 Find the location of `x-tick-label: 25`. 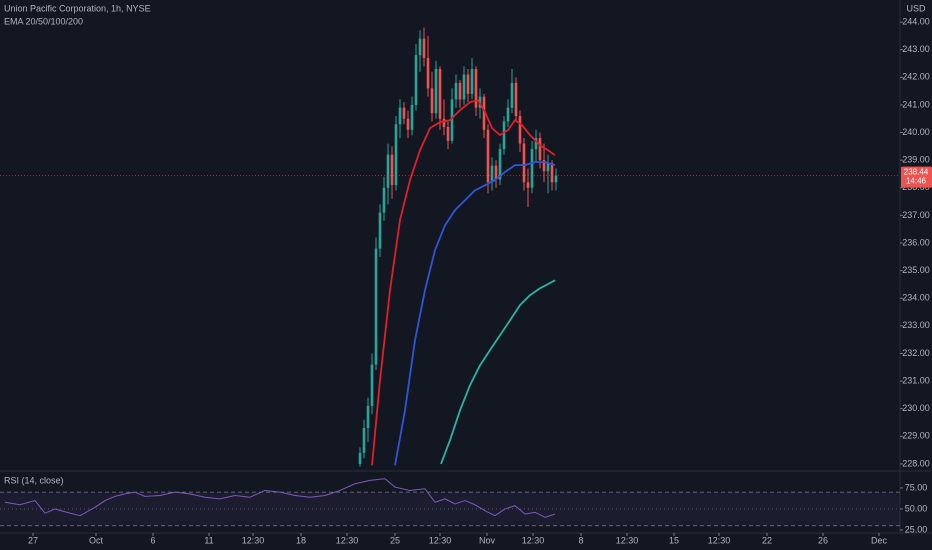

x-tick-label: 25 is located at coordinates (395, 540).